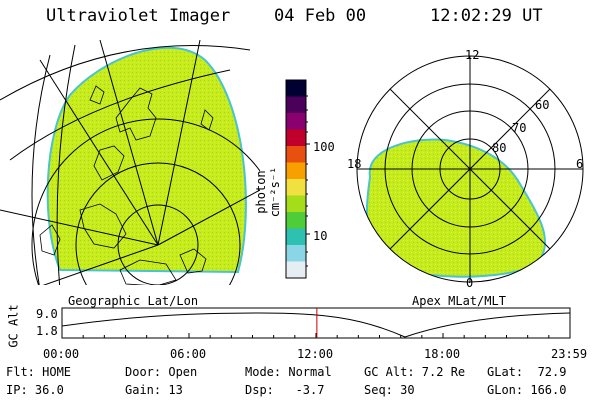 The width and height of the screenshot is (600, 400). Describe the element at coordinates (320, 236) in the screenshot. I see `colorbar-tick-10: 10` at that location.